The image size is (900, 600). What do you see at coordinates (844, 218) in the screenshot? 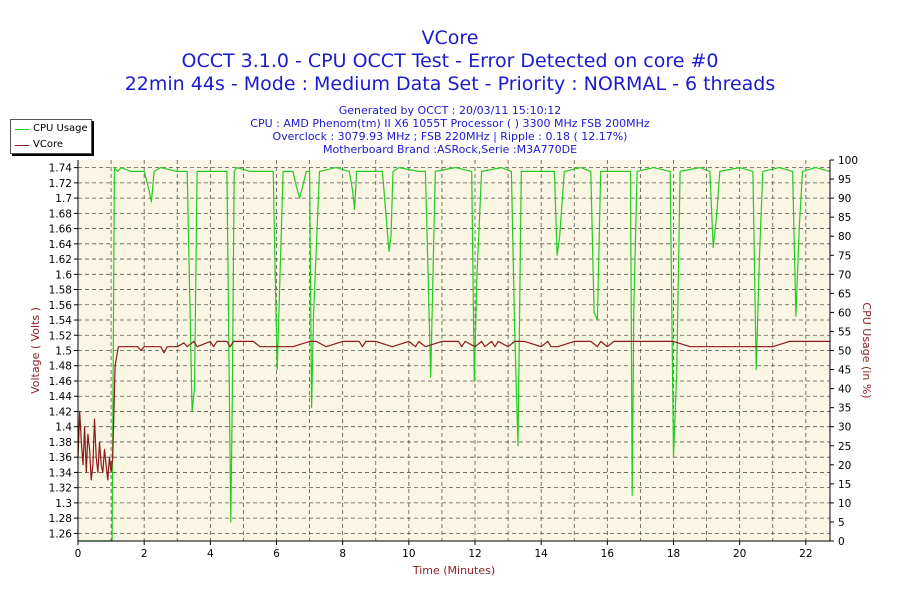
I see `y-right-tick-label: 85` at bounding box center [844, 218].